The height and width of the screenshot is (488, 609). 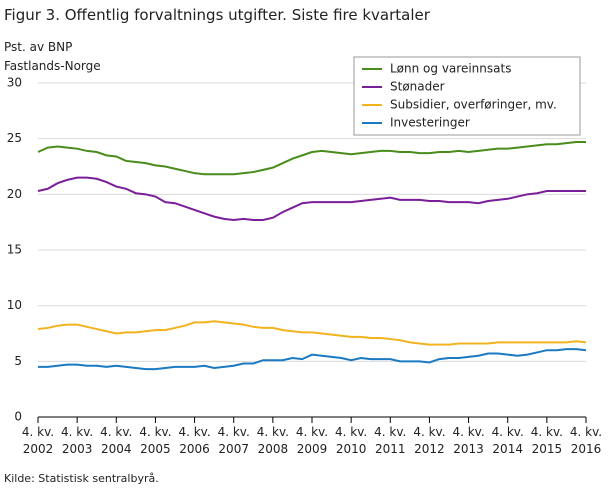 What do you see at coordinates (586, 440) in the screenshot?
I see `x-tick-label: 4. kv. 2016` at bounding box center [586, 440].